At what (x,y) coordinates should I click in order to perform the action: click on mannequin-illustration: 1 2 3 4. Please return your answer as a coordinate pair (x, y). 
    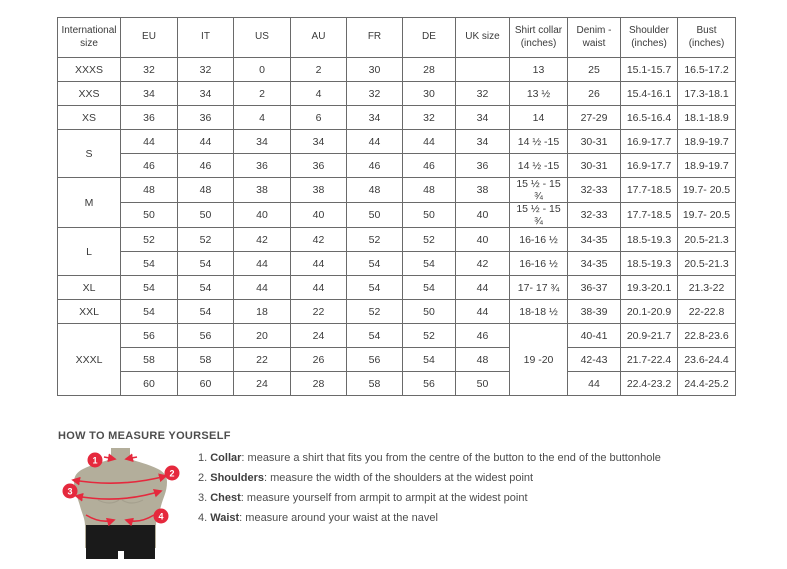
    Looking at the image, I should click on (121, 503).